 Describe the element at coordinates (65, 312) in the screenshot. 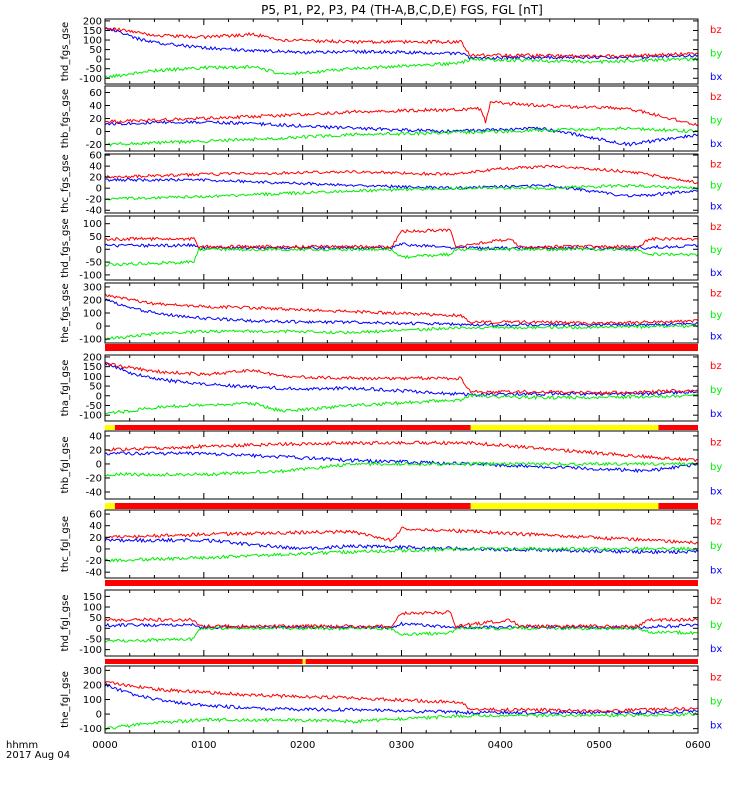

I see `y-axis-label: the_fgs_gse` at that location.